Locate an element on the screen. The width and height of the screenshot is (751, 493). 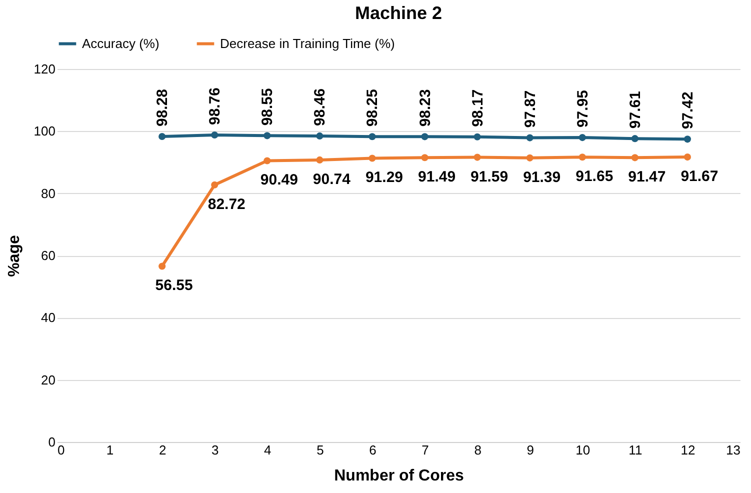
x-tick-label: 10 is located at coordinates (583, 450).